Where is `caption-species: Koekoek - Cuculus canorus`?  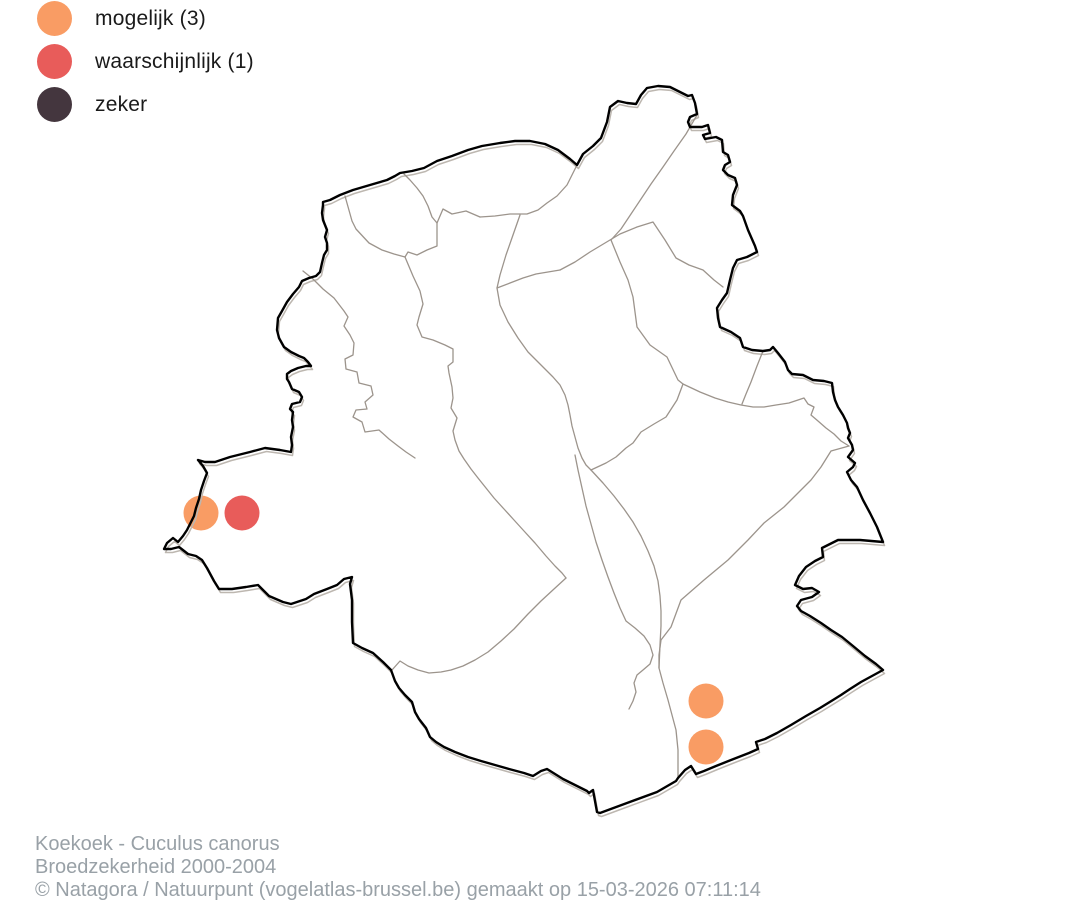 caption-species: Koekoek - Cuculus canorus is located at coordinates (157, 844).